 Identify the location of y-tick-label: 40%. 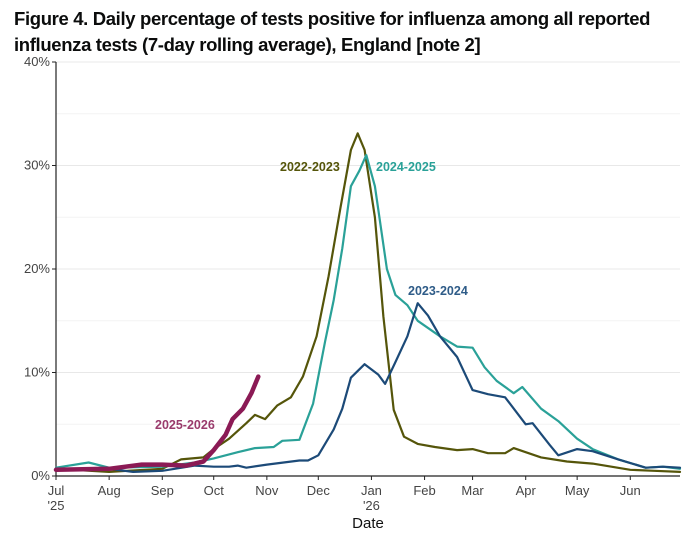
(37, 61).